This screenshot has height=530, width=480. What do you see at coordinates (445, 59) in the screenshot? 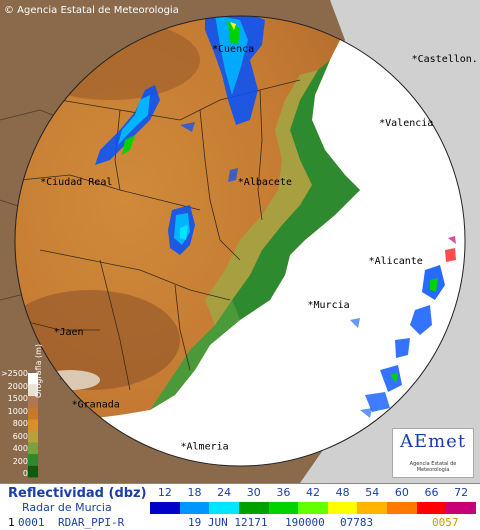
I see `city-label-castellon: *Castellon.` at bounding box center [445, 59].